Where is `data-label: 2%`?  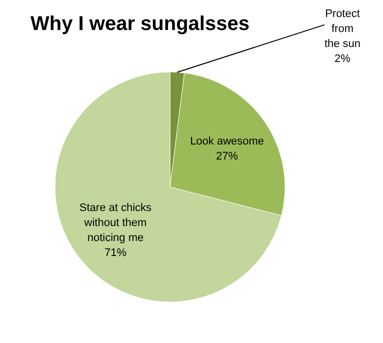 data-label: 2% is located at coordinates (342, 58).